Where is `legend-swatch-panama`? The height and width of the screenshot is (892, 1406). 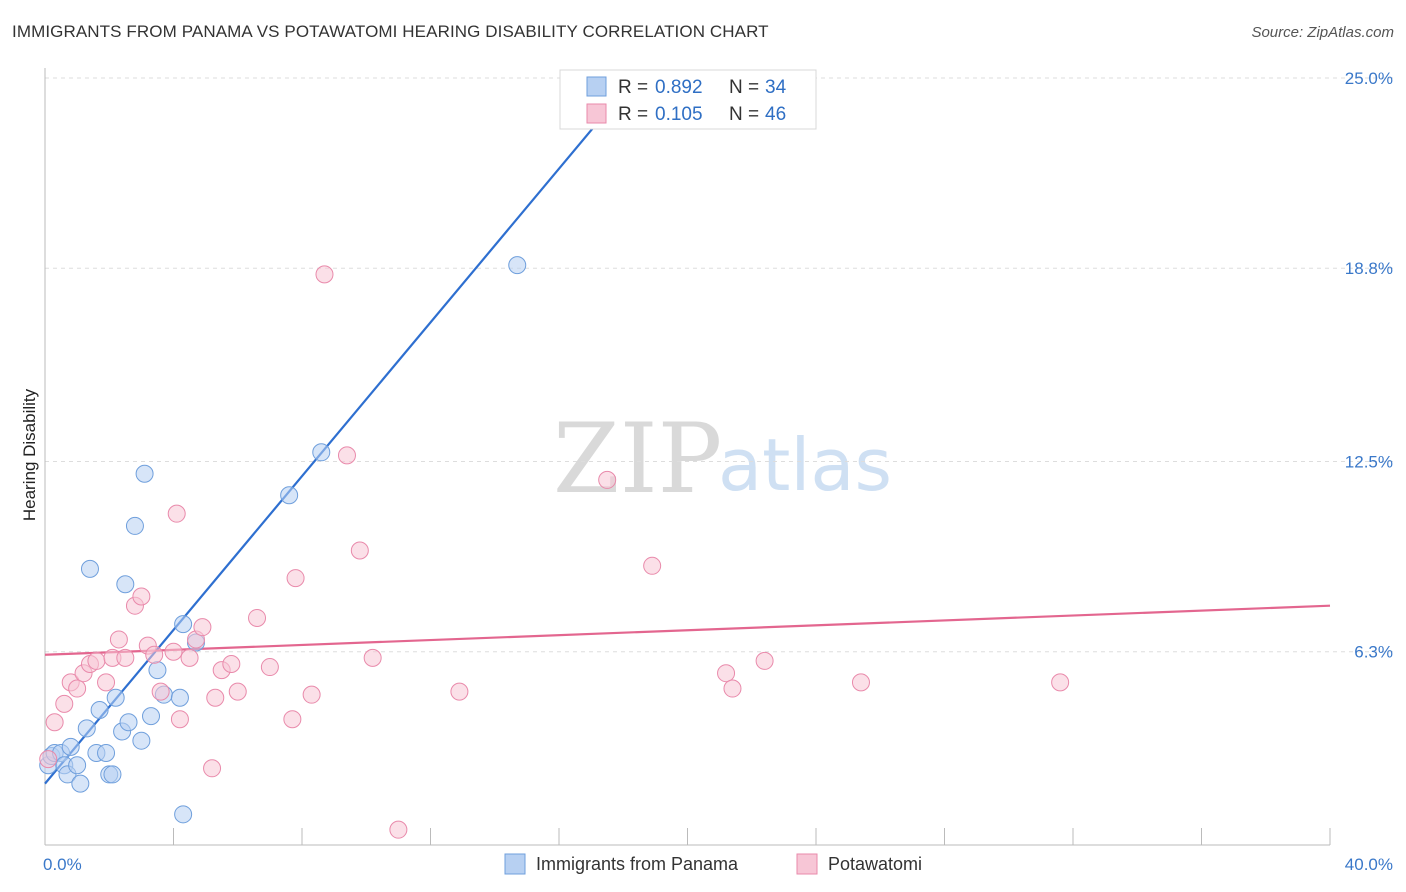
legend-swatch-panama is located at coordinates (596, 86).